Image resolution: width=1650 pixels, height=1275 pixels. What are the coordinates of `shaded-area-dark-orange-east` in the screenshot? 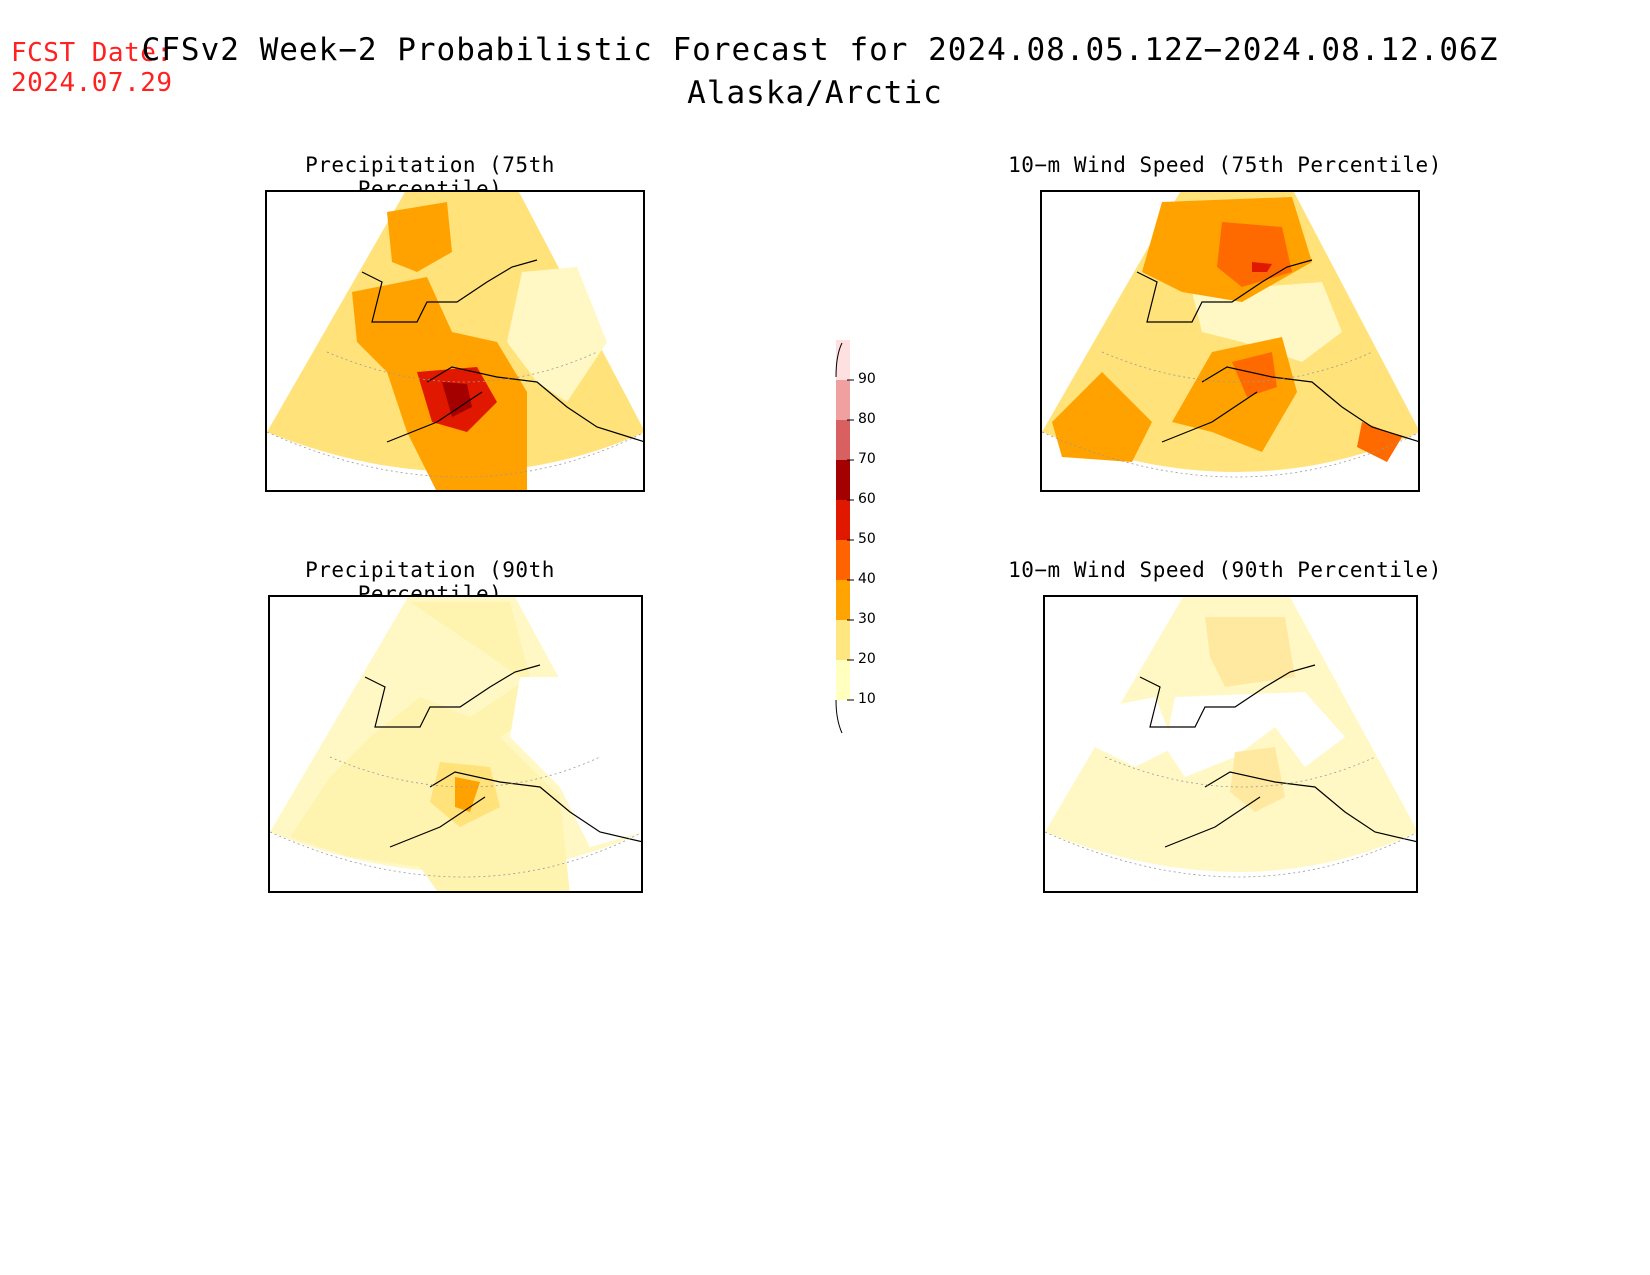 It's located at (1379, 442).